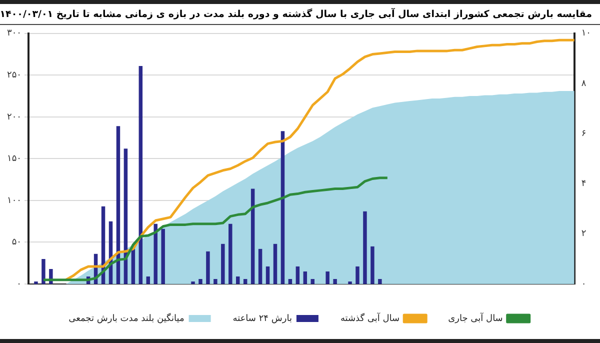 This screenshot has width=600, height=343. Describe the element at coordinates (583, 284) in the screenshot. I see `y2-tick-label: ۰` at that location.